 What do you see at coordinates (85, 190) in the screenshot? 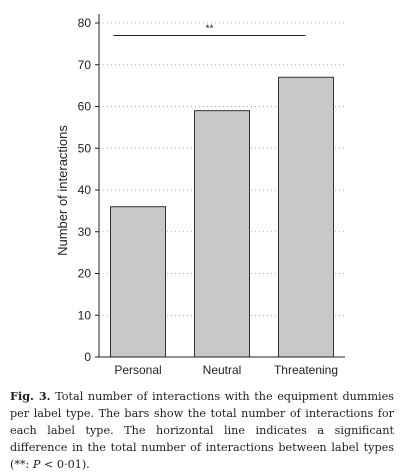
I see `y-tick-label: 40` at bounding box center [85, 190].